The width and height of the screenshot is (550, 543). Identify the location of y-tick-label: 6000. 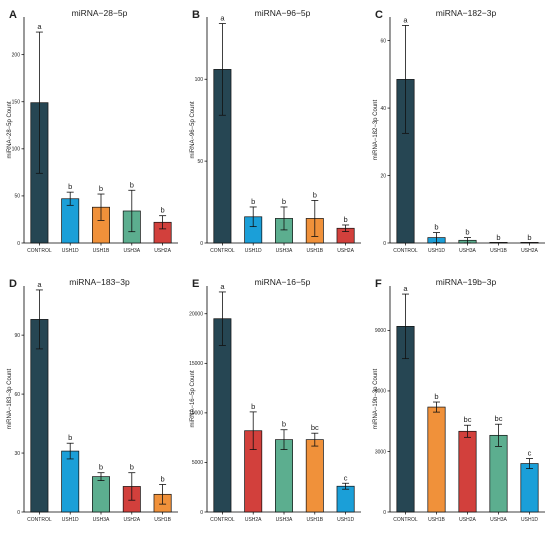
(380, 392).